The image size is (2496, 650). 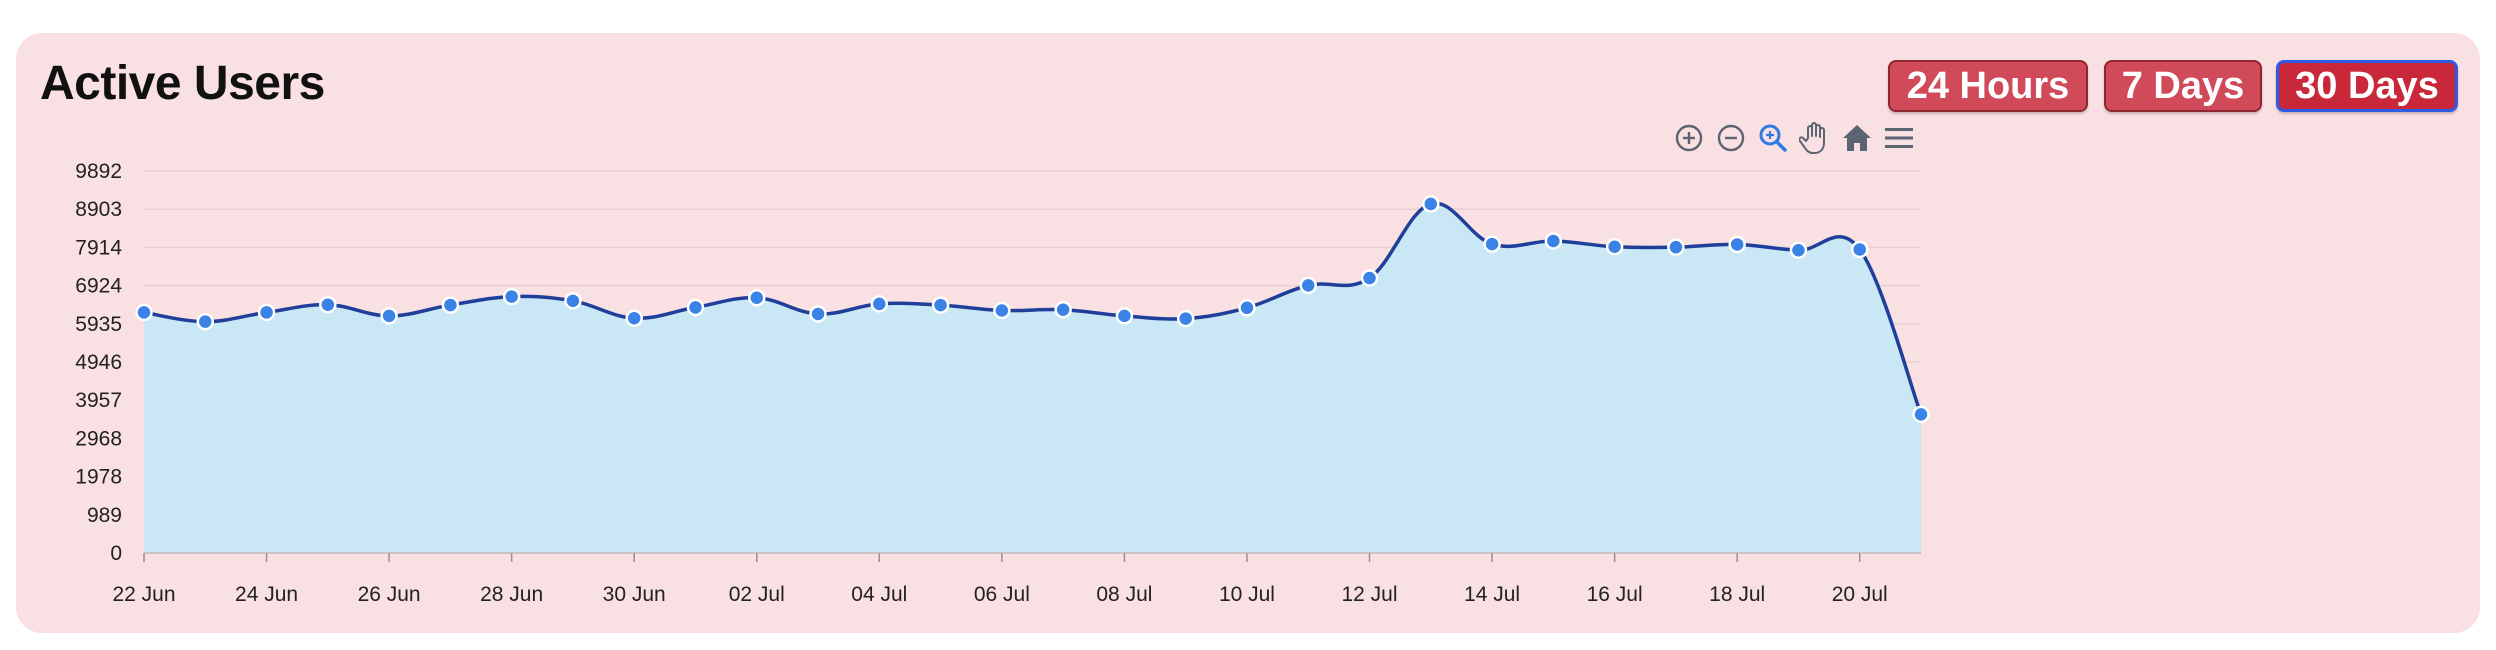 I want to click on y-axis-tick-labels: 0 989 1978 2968 3957 4946 5935 6924 7914 8903 9892, so click(x=98, y=362).